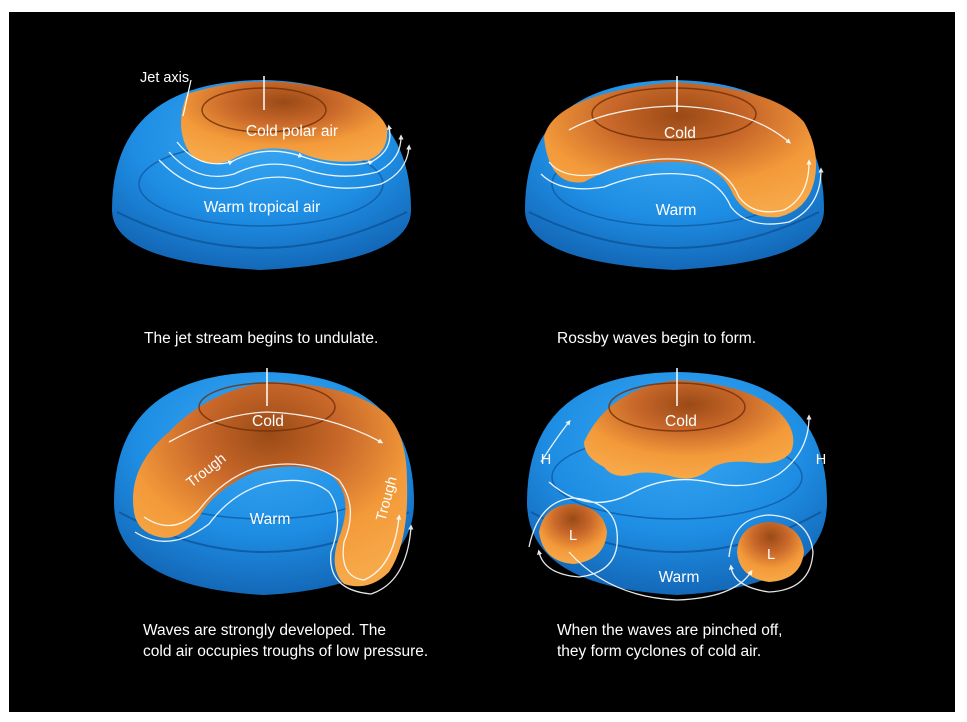 The image size is (967, 722). What do you see at coordinates (261, 338) in the screenshot?
I see `caption-panel-1: The jet stream begins to undulate.` at bounding box center [261, 338].